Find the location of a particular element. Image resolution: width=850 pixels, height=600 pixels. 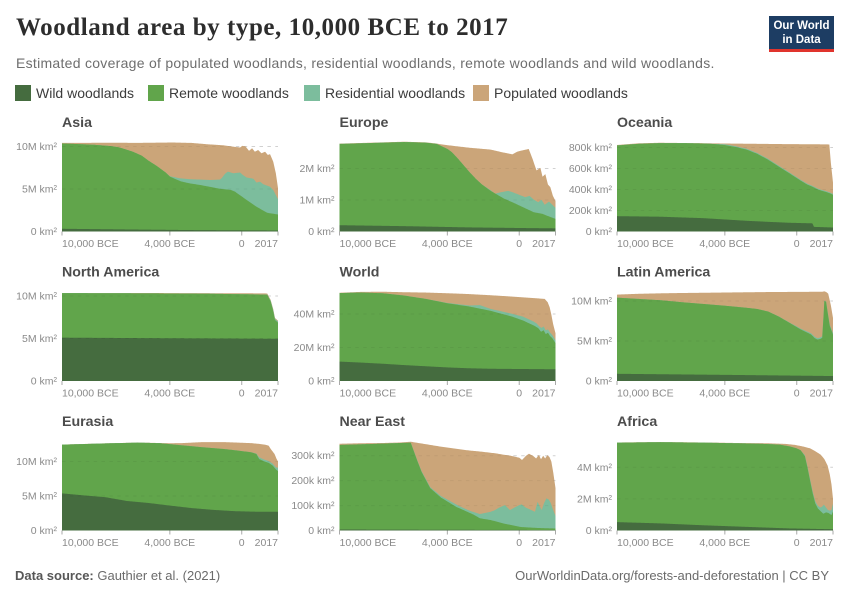

svg-text: Eurasia is located at coordinates (87, 422).